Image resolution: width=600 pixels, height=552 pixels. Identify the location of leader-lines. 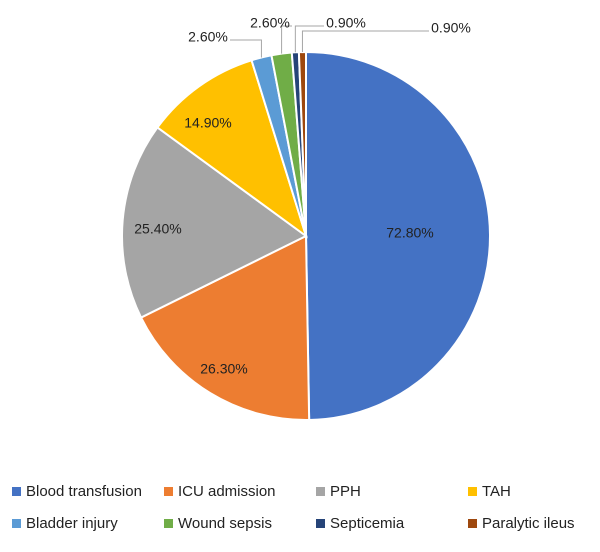
(329, 41).